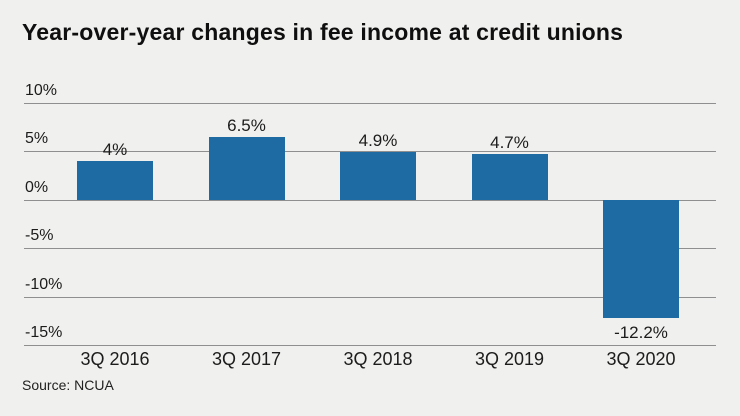 The width and height of the screenshot is (740, 416). Describe the element at coordinates (641, 258) in the screenshot. I see `bar-3q-2020` at that location.